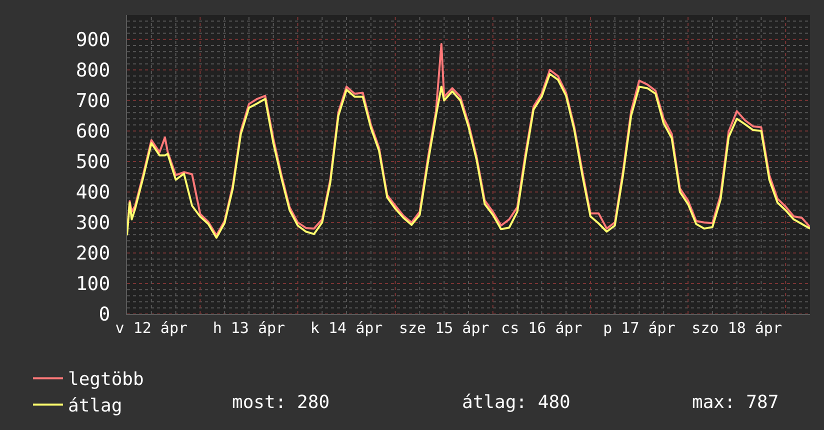  Describe the element at coordinates (104, 315) in the screenshot. I see `y-tick-label: 0` at that location.